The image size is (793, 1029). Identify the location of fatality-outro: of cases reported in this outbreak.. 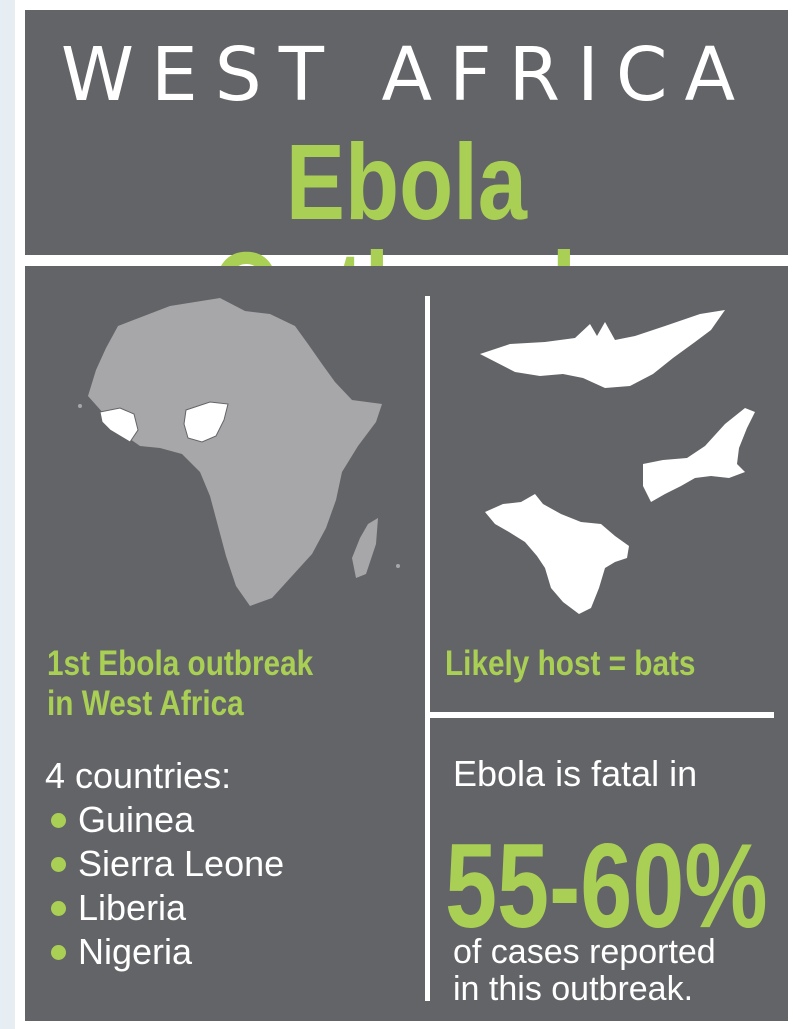
(584, 971).